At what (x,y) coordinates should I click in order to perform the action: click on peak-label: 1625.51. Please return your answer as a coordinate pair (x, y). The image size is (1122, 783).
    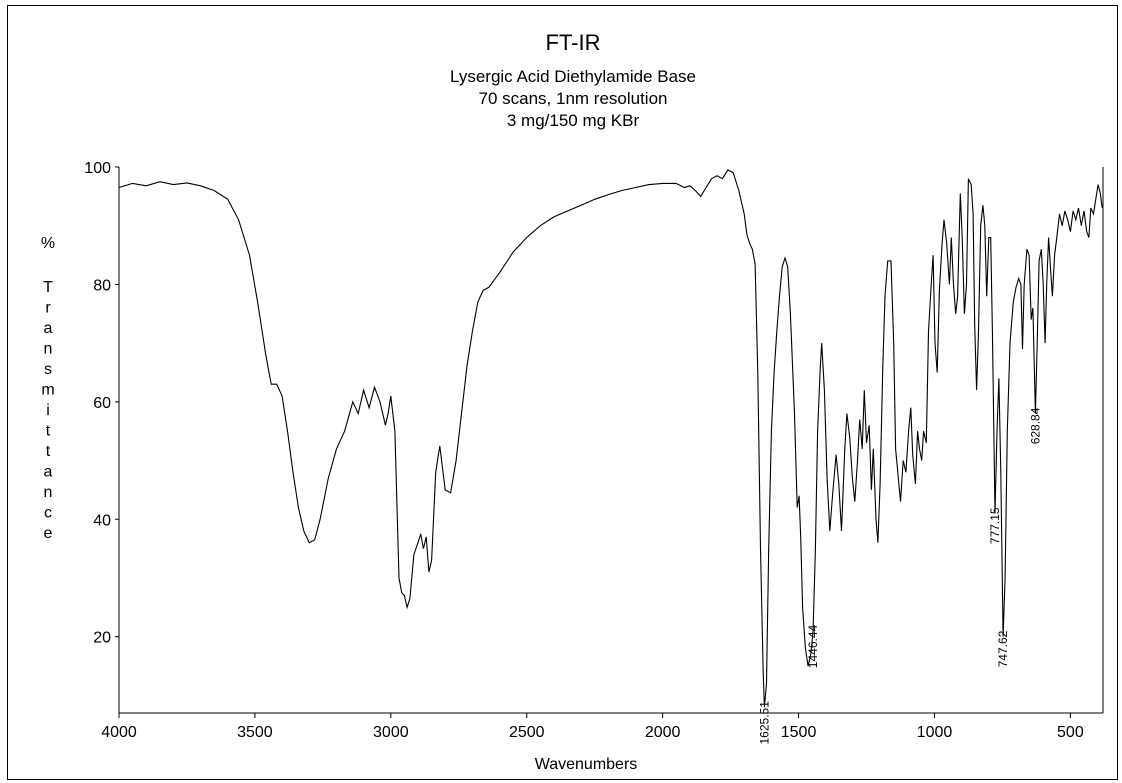
    Looking at the image, I should click on (764, 723).